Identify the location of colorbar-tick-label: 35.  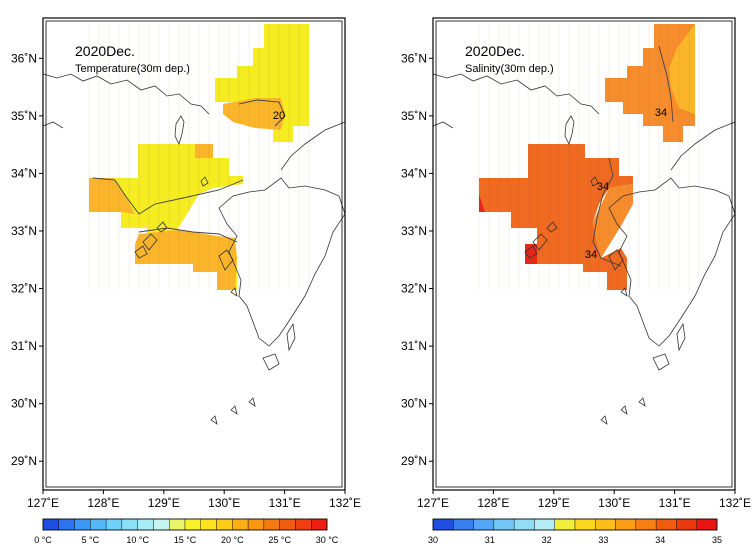
(717, 540).